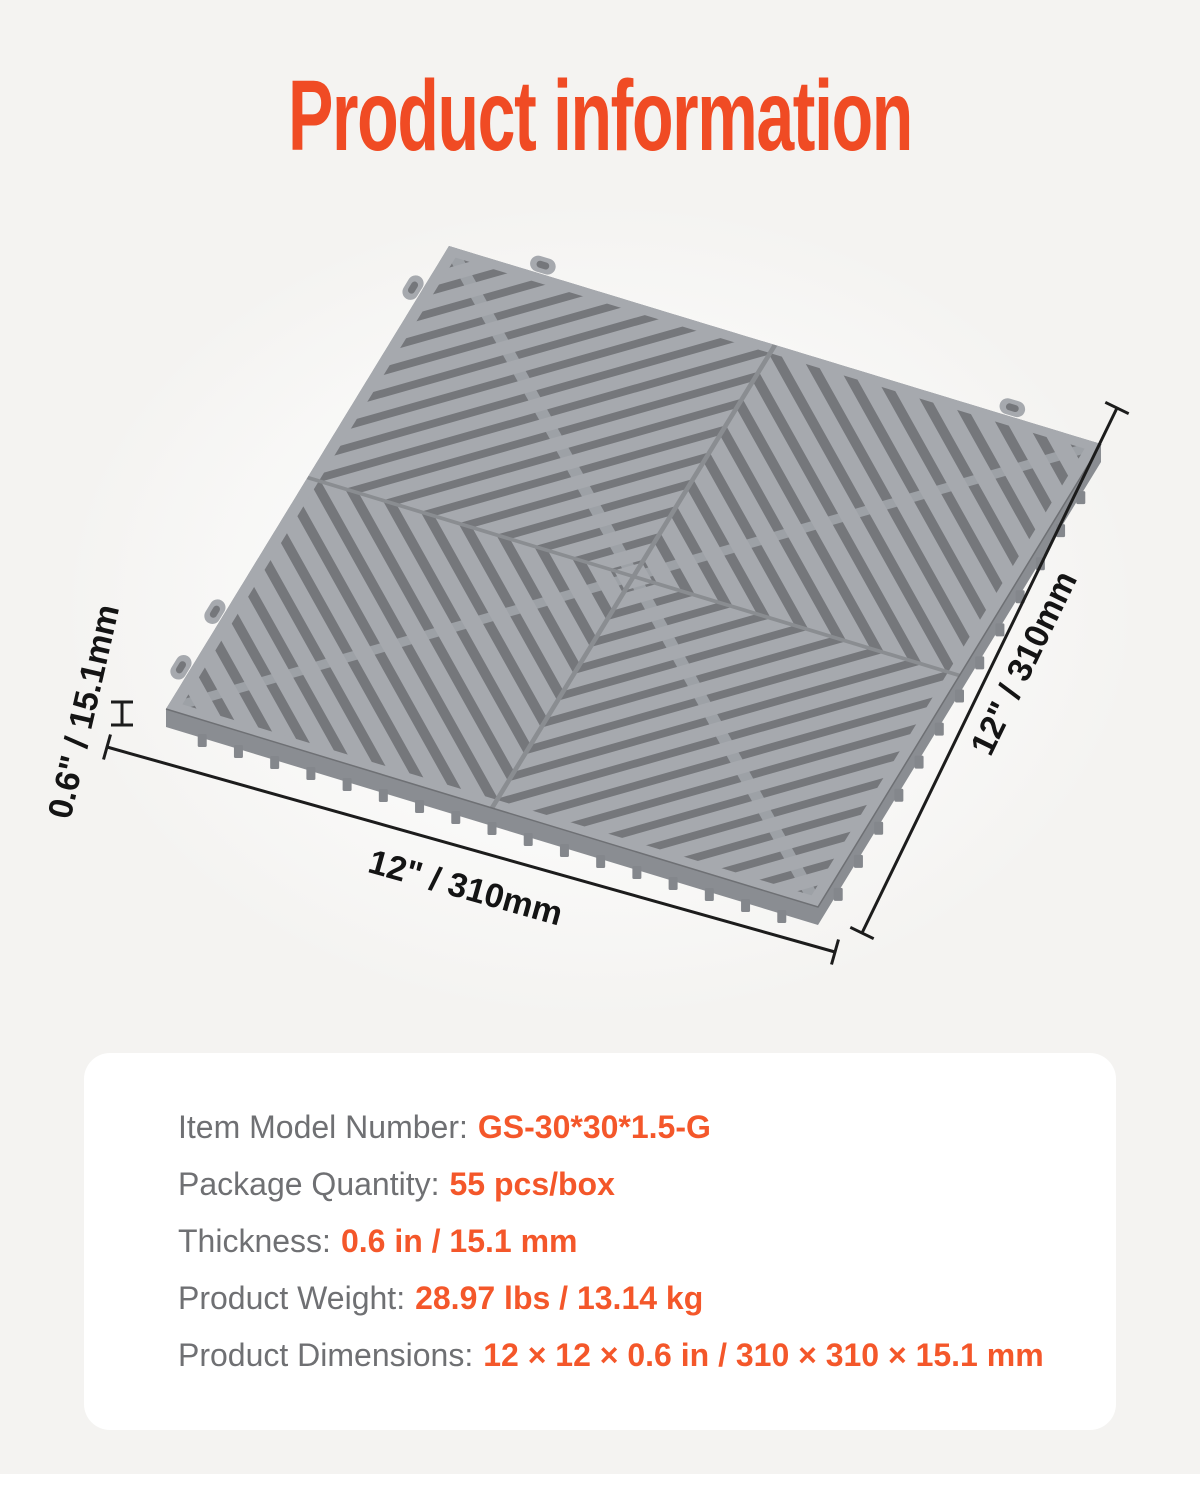  What do you see at coordinates (600, 1487) in the screenshot?
I see `bottom-margin` at bounding box center [600, 1487].